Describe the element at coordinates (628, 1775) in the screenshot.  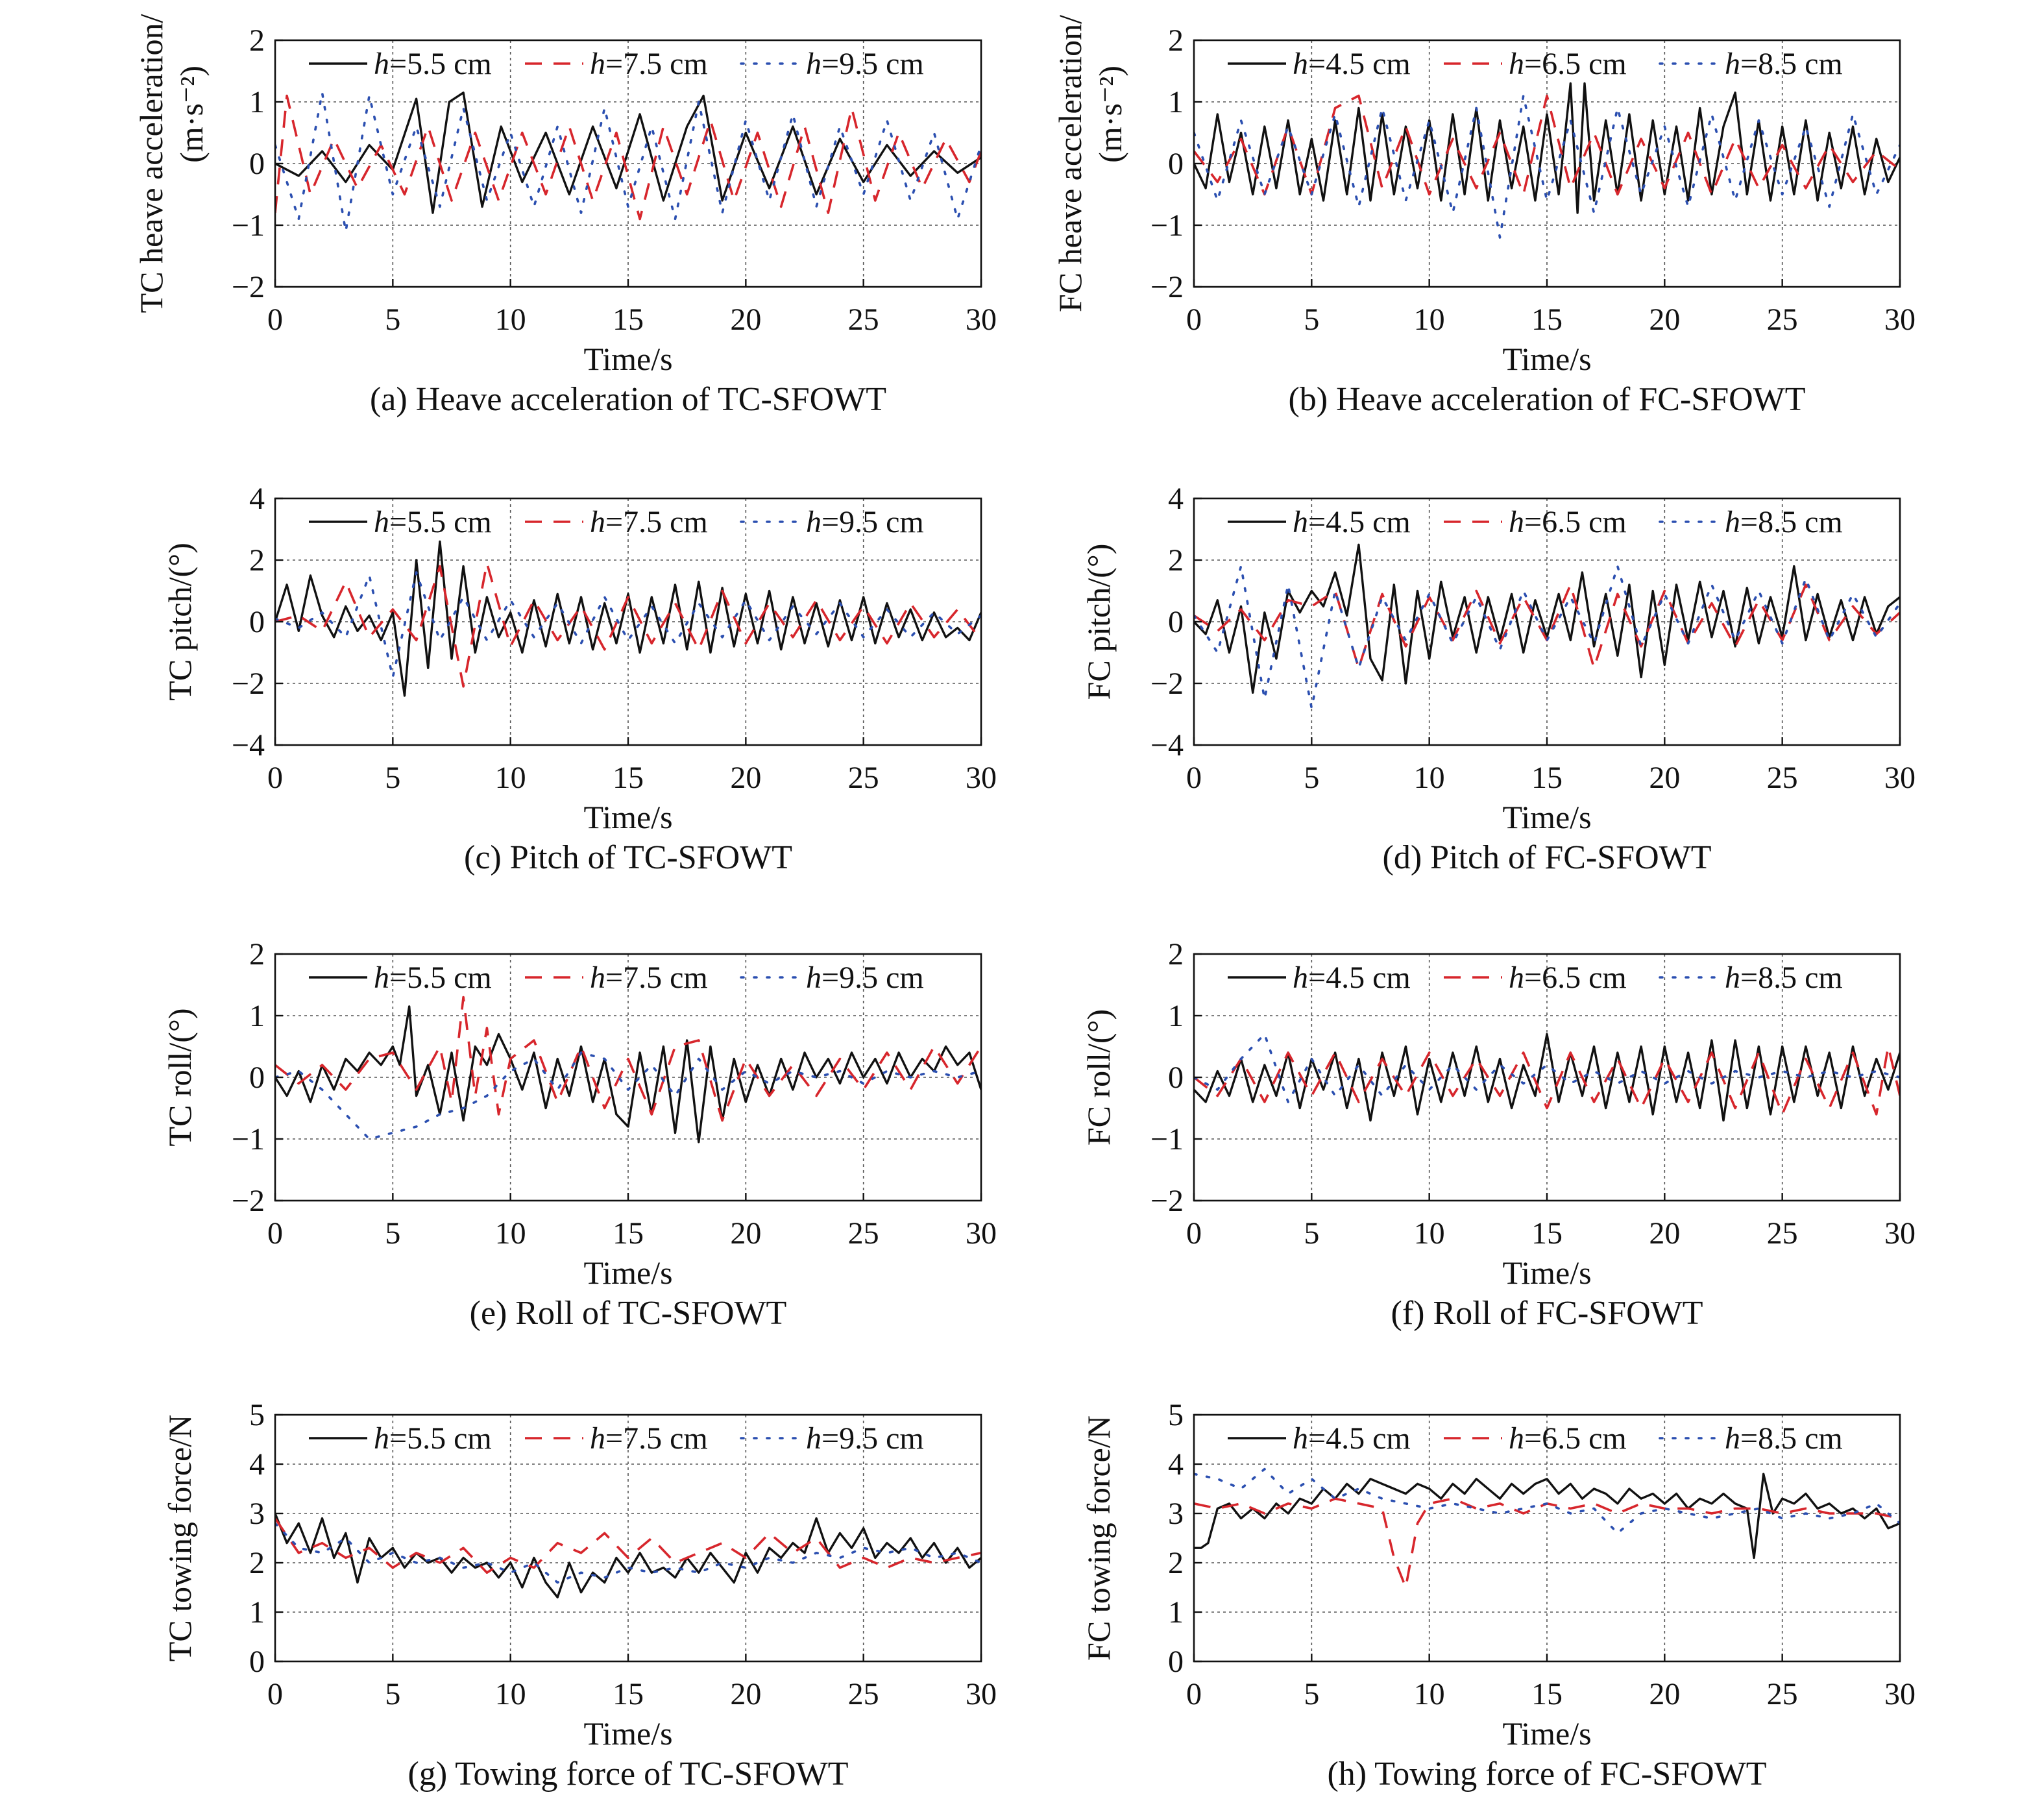
I see `chart-caption: (g) Towing force of TC-SFOWT` at that location.